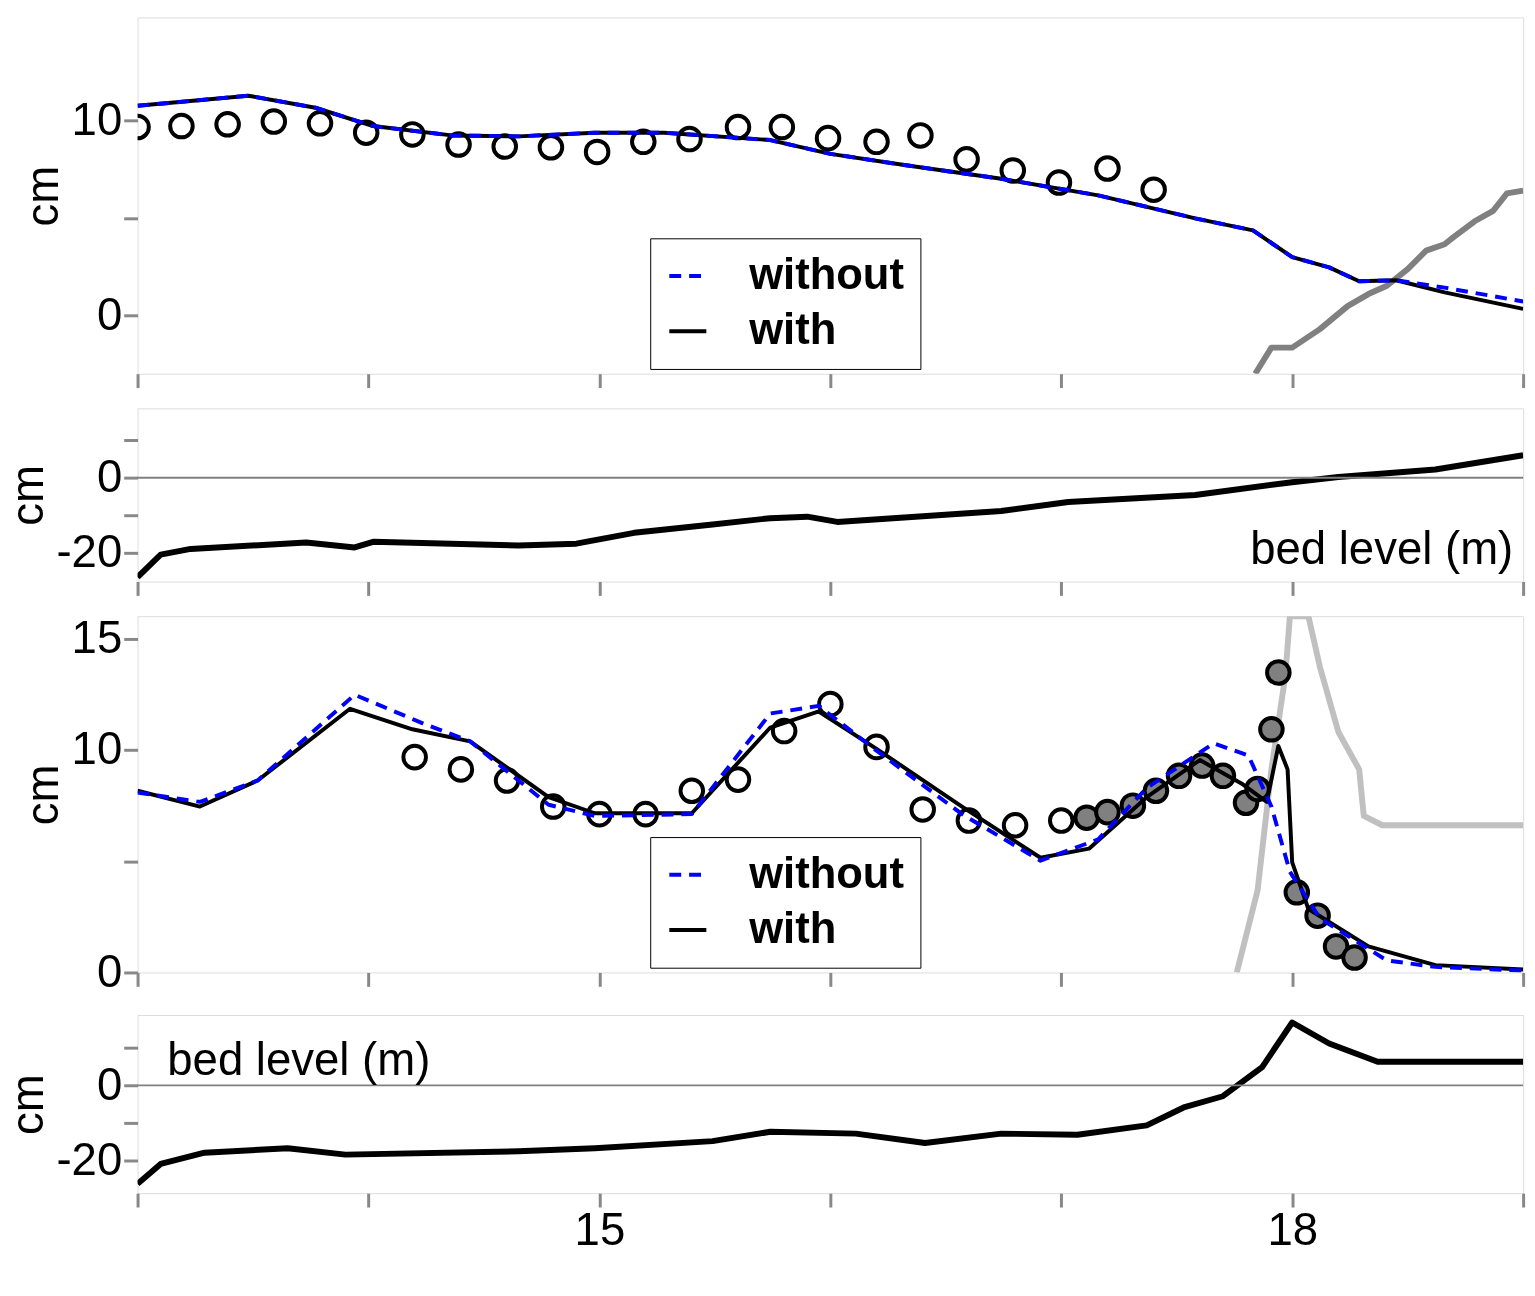 The width and height of the screenshot is (1535, 1296). I want to click on y-tick-label: 15, so click(97, 637).